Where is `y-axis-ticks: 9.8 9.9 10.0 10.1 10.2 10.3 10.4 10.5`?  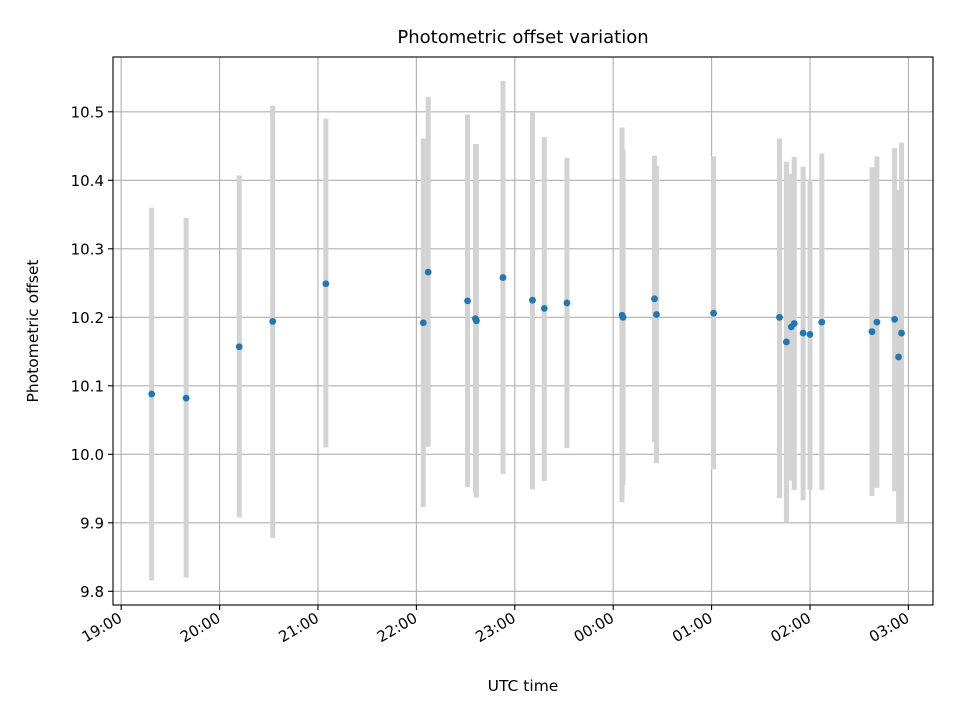
y-axis-ticks: 9.8 9.9 10.0 10.1 10.2 10.3 10.4 10.5 is located at coordinates (92, 352).